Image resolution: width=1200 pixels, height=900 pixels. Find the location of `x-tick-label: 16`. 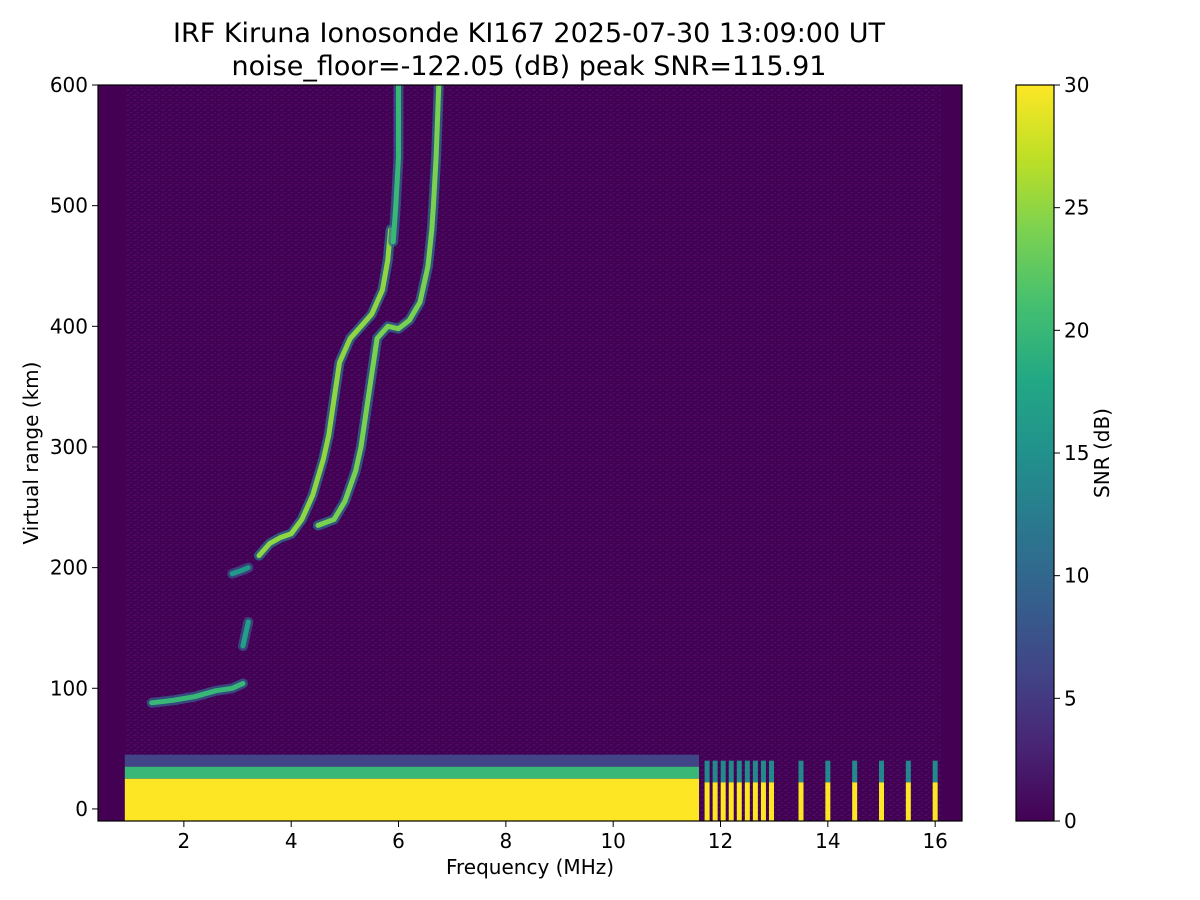

x-tick-label: 16 is located at coordinates (934, 841).